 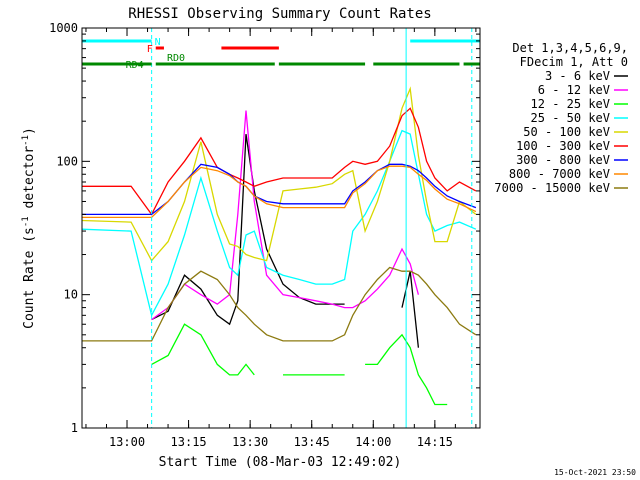 What do you see at coordinates (176, 58) in the screenshot?
I see `flag-label-rd0: RD0` at bounding box center [176, 58].